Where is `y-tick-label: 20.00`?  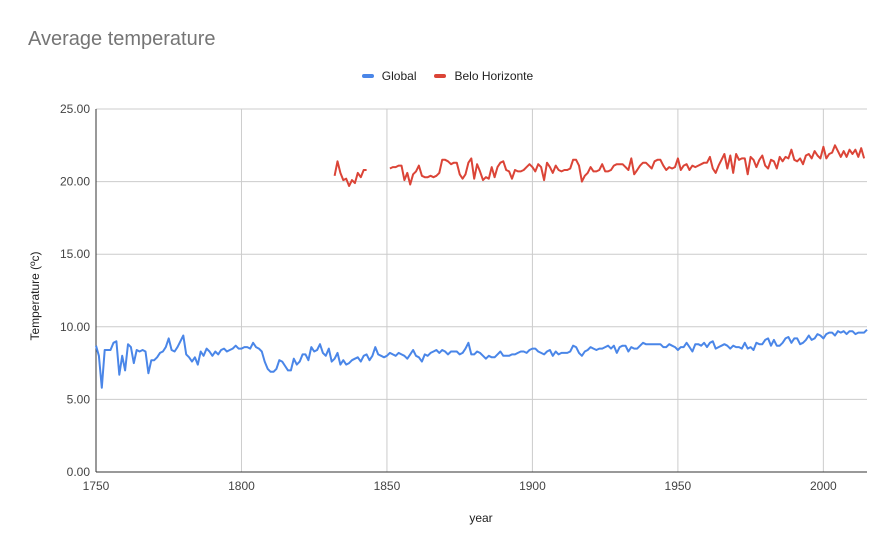
y-tick-label: 20.00 is located at coordinates (75, 182).